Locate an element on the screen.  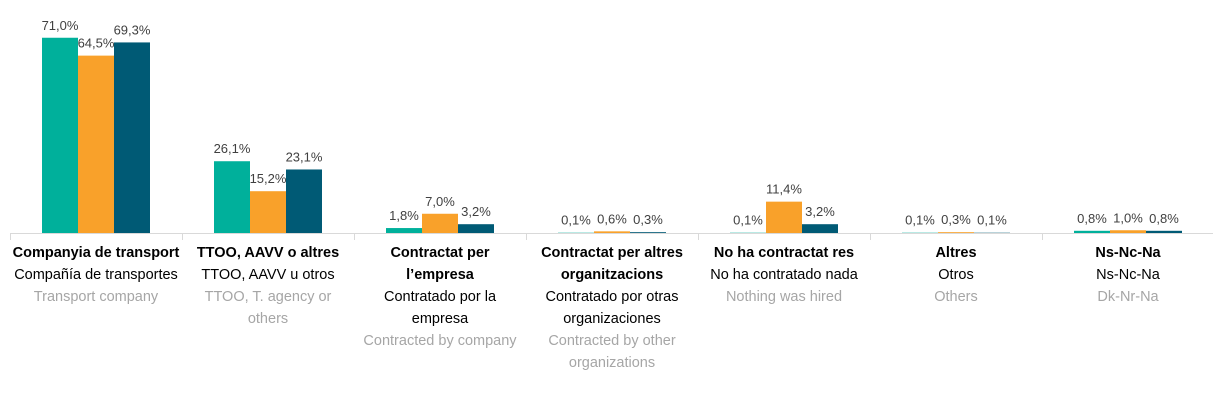
value-label: 7,0% is located at coordinates (440, 201).